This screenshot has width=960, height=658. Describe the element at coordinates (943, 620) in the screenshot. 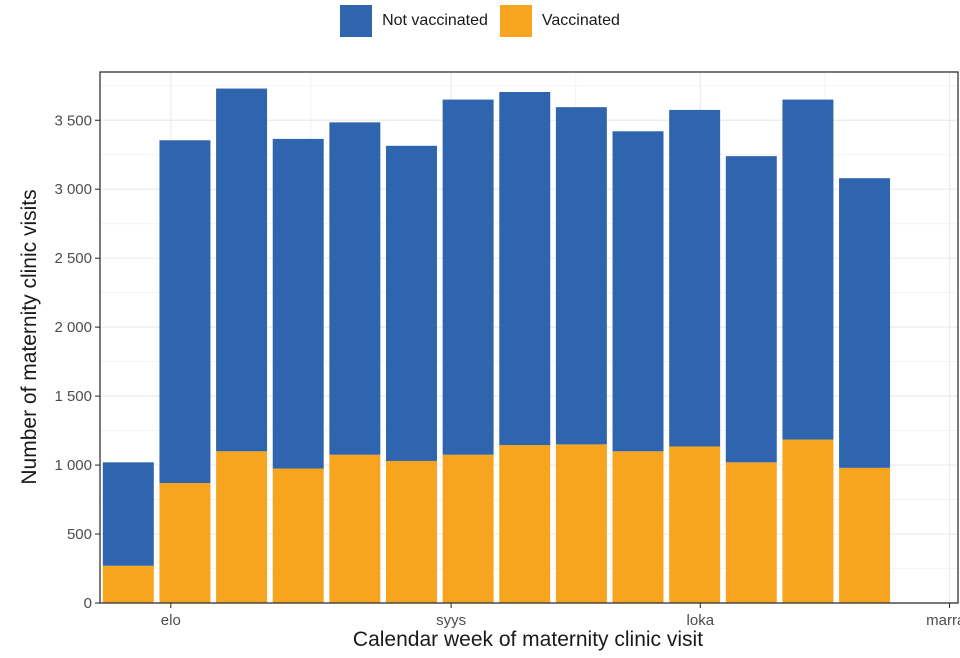

I see `x-tick-label-marras: marras` at that location.